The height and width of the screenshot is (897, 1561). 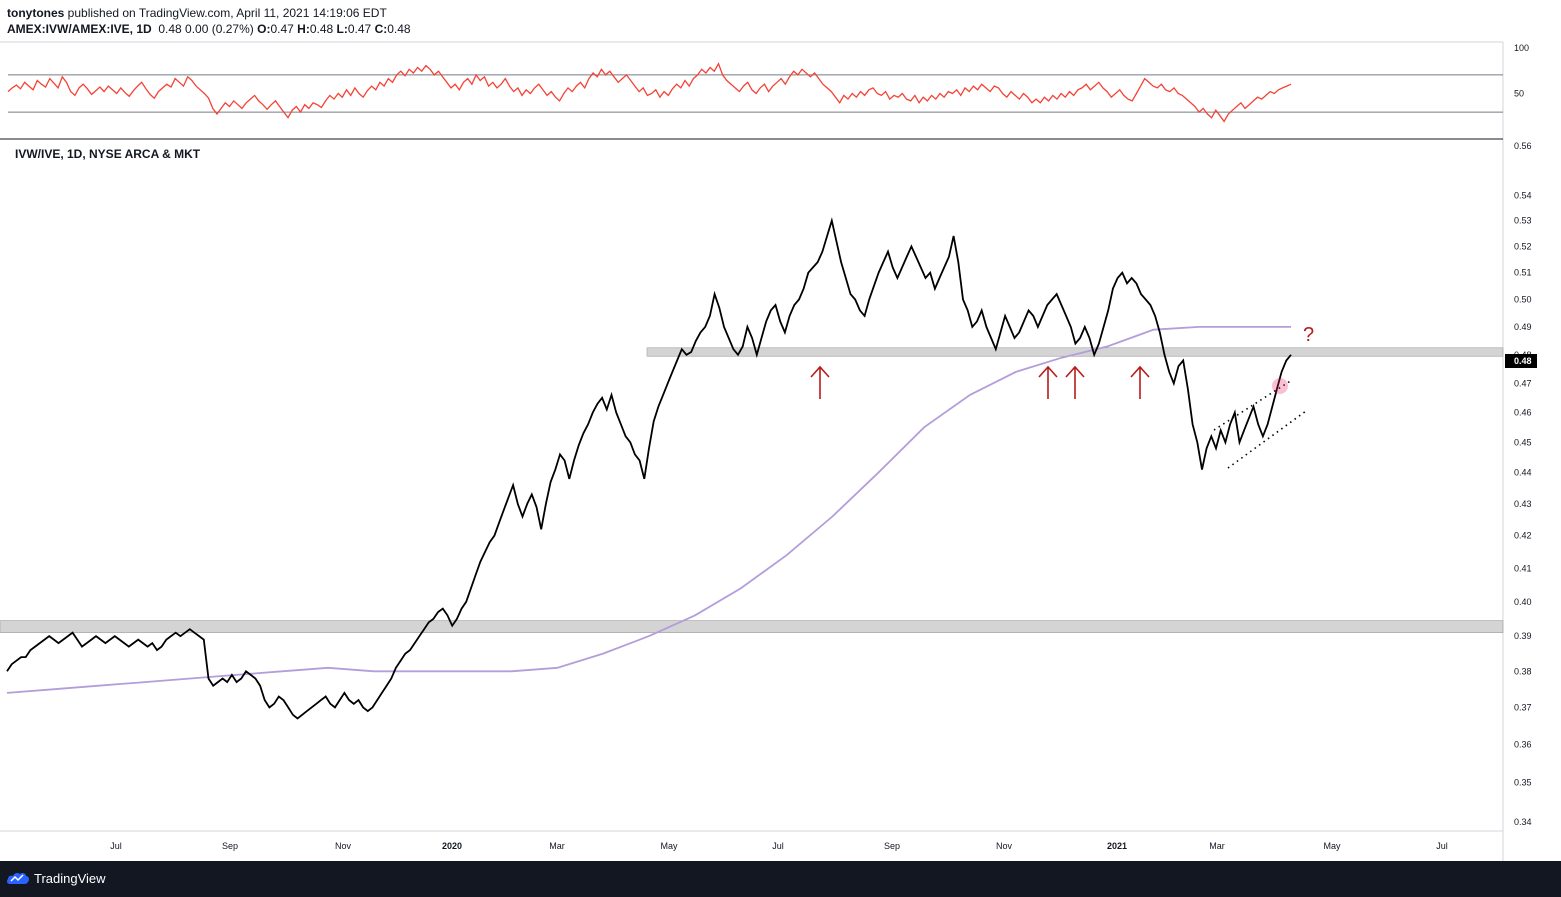 What do you see at coordinates (1523, 221) in the screenshot?
I see `price-tick-label: 0.53` at bounding box center [1523, 221].